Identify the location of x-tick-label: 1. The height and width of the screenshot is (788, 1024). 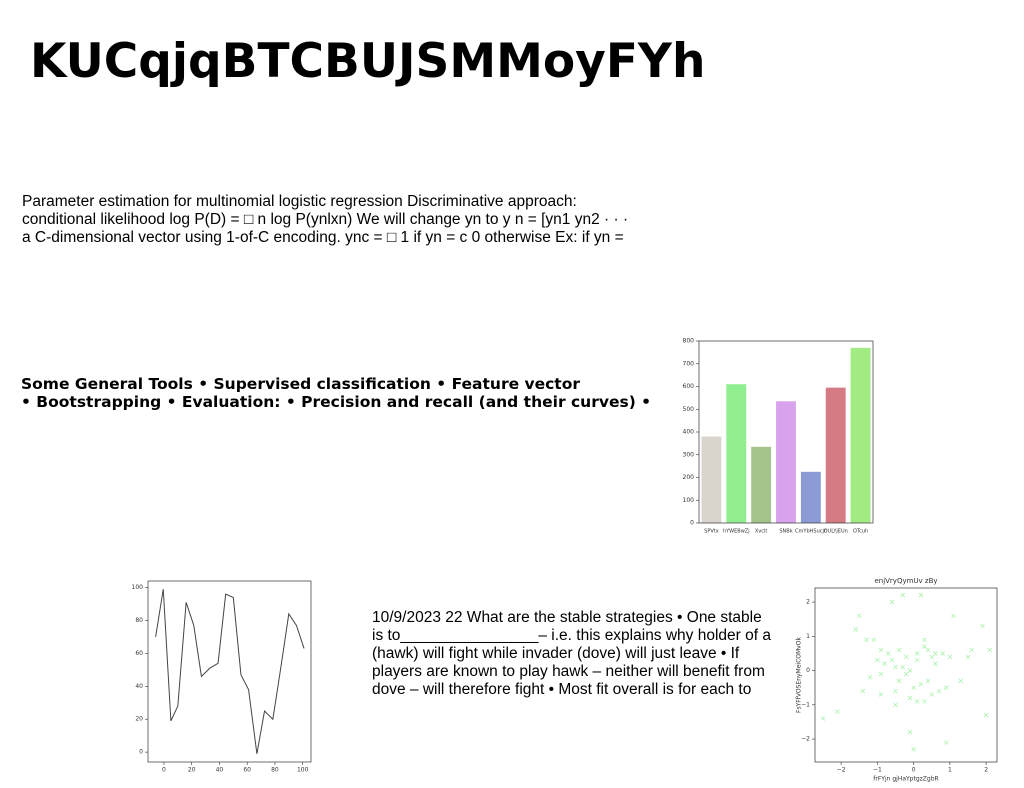
(950, 770).